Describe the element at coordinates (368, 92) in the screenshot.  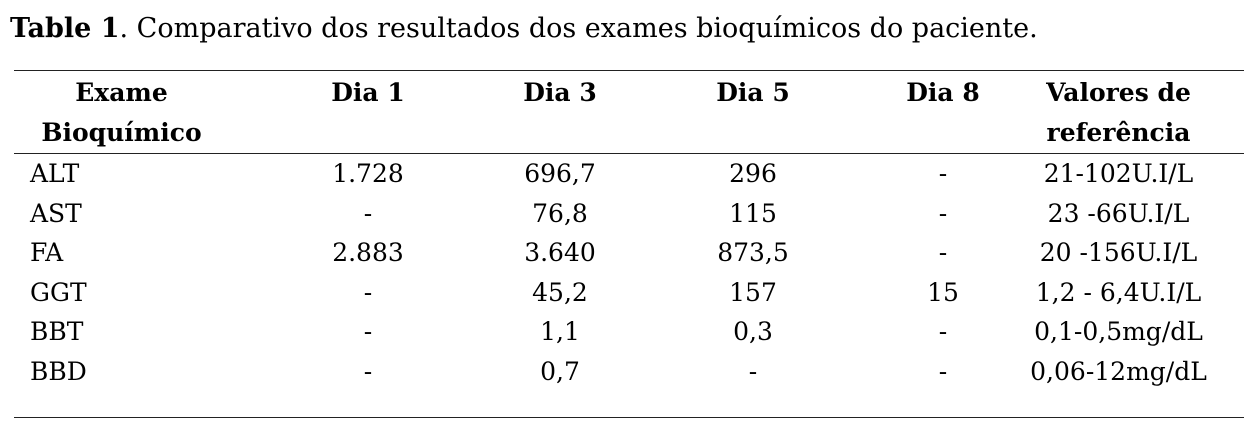
I see `header-line: Dia 1` at that location.